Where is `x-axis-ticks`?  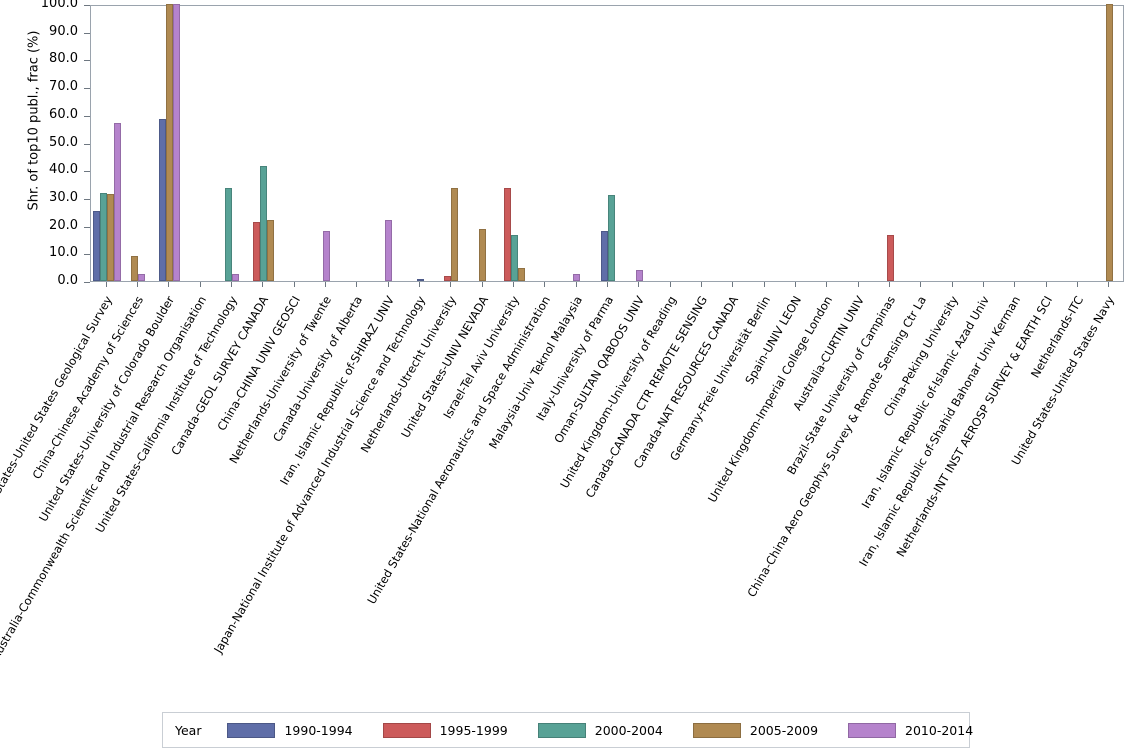 x-axis-ticks is located at coordinates (607, 284).